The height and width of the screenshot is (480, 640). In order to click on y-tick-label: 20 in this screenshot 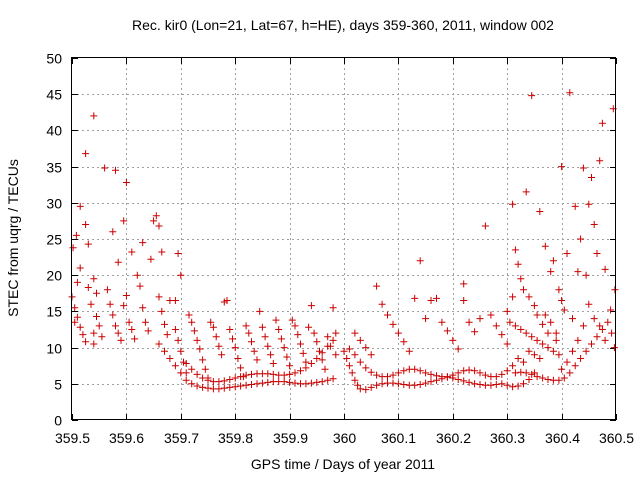, I will do `click(54, 276)`.